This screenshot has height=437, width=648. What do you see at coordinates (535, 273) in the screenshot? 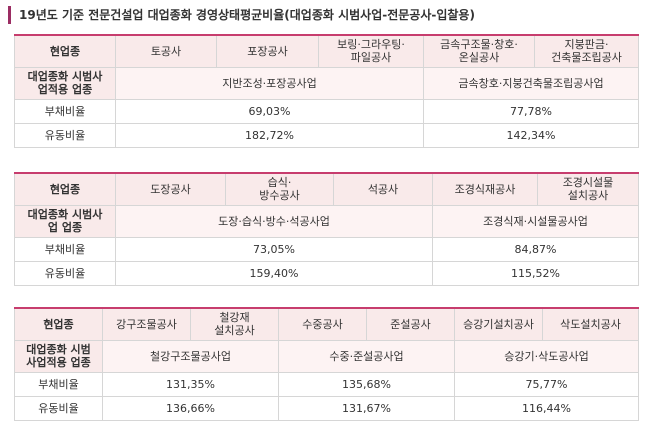
I see `value-cell: 115,52%` at bounding box center [535, 273].